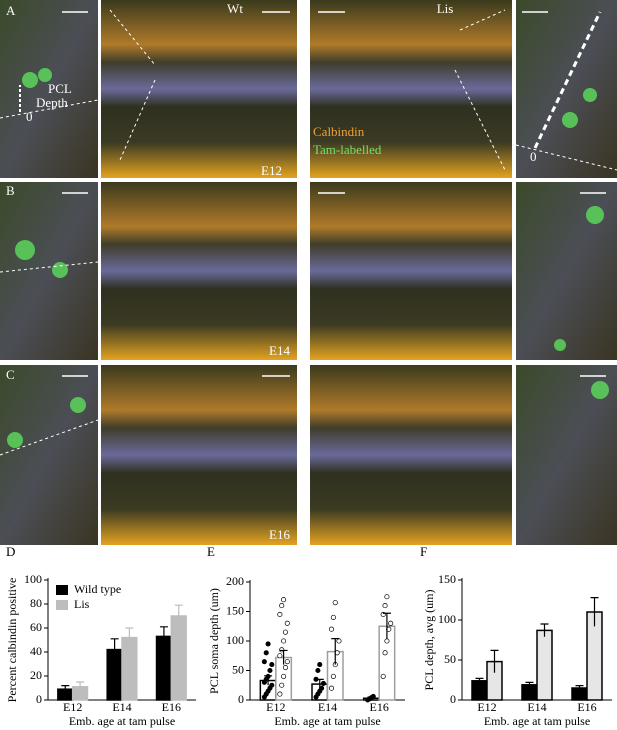 The width and height of the screenshot is (617, 730). Describe the element at coordinates (423, 551) in the screenshot. I see `panel-label: F` at that location.